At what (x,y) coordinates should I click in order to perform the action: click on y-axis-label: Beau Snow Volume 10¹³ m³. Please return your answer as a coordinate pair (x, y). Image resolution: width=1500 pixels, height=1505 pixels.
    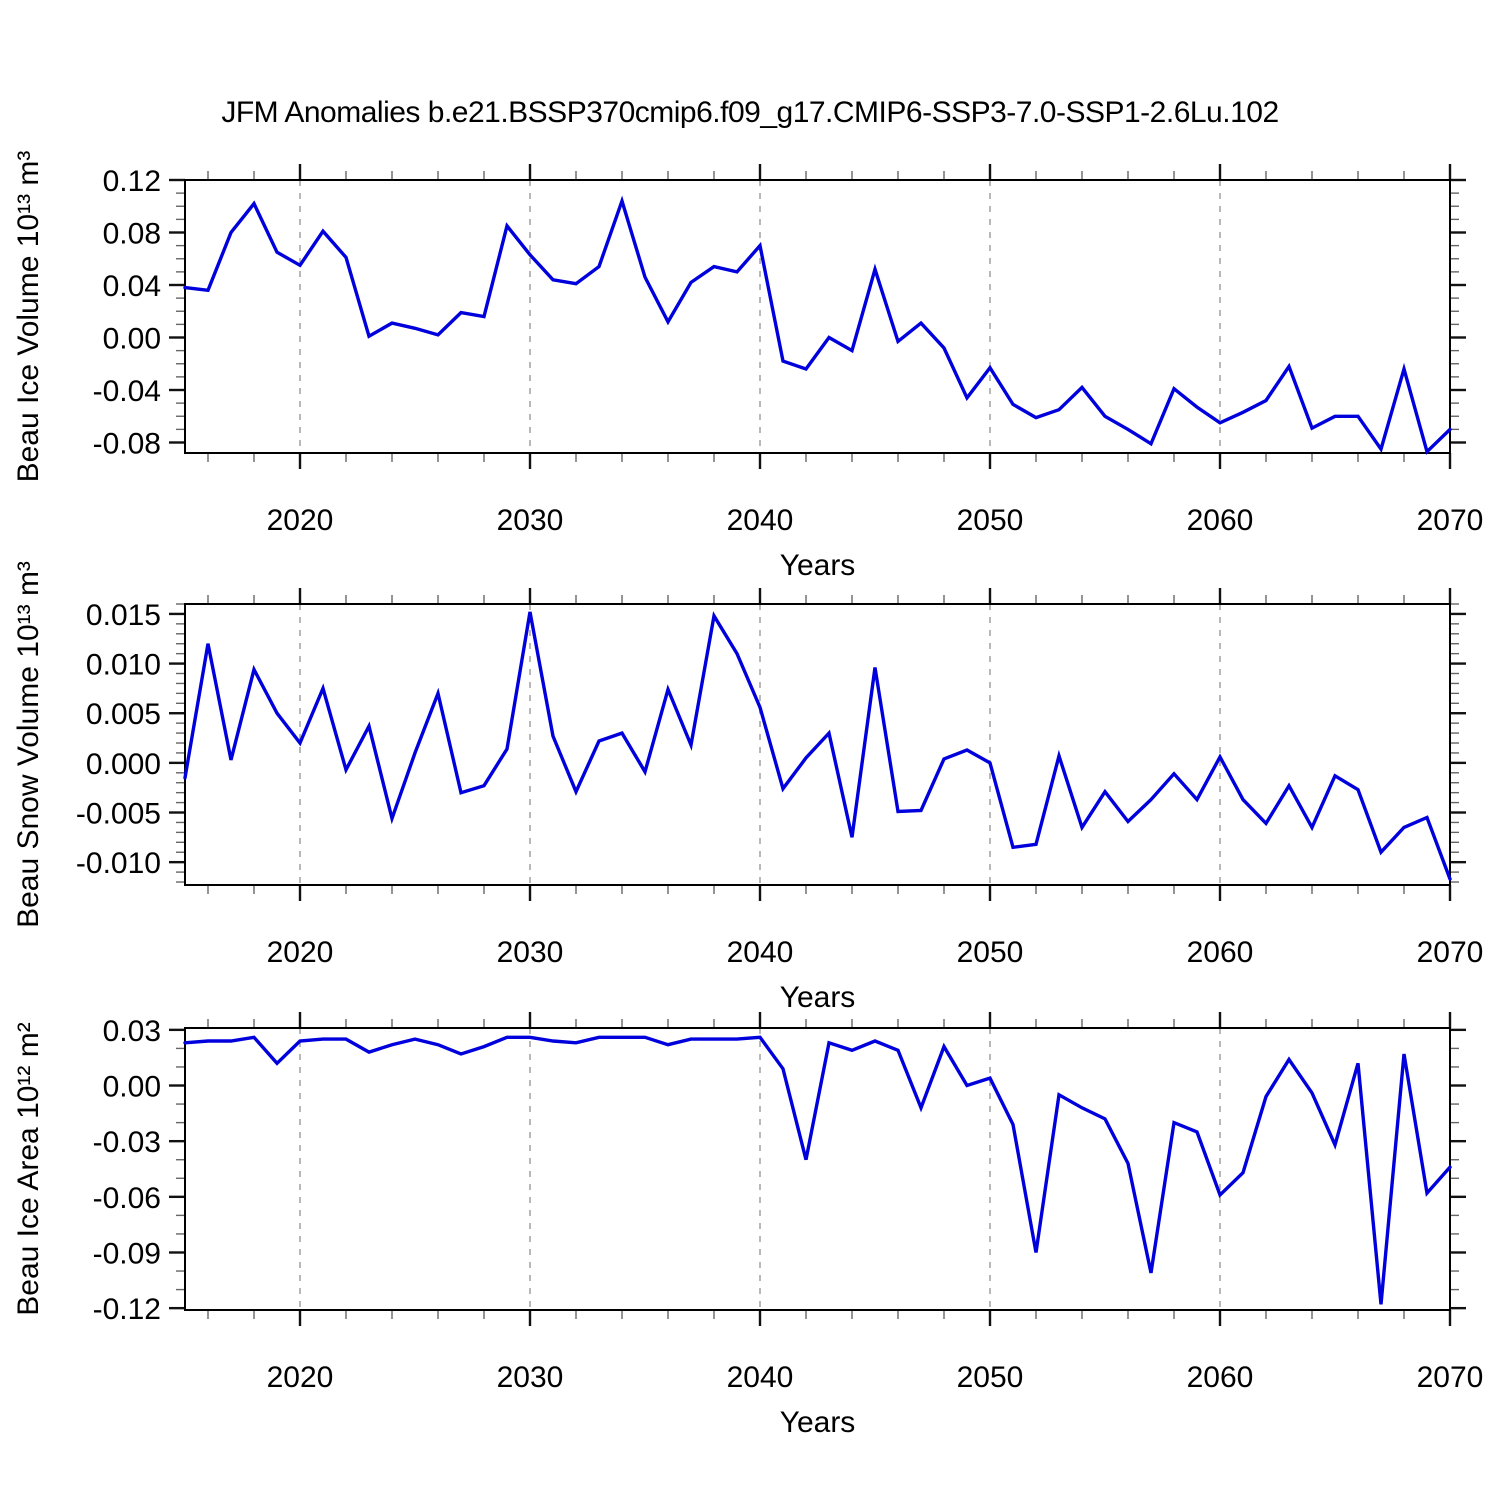
    Looking at the image, I should click on (28, 744).